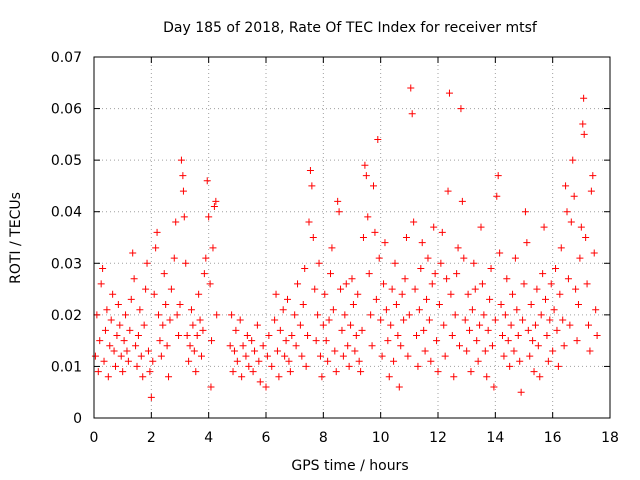 The image size is (640, 480). I want to click on y-tick-label: 0, so click(77, 419).